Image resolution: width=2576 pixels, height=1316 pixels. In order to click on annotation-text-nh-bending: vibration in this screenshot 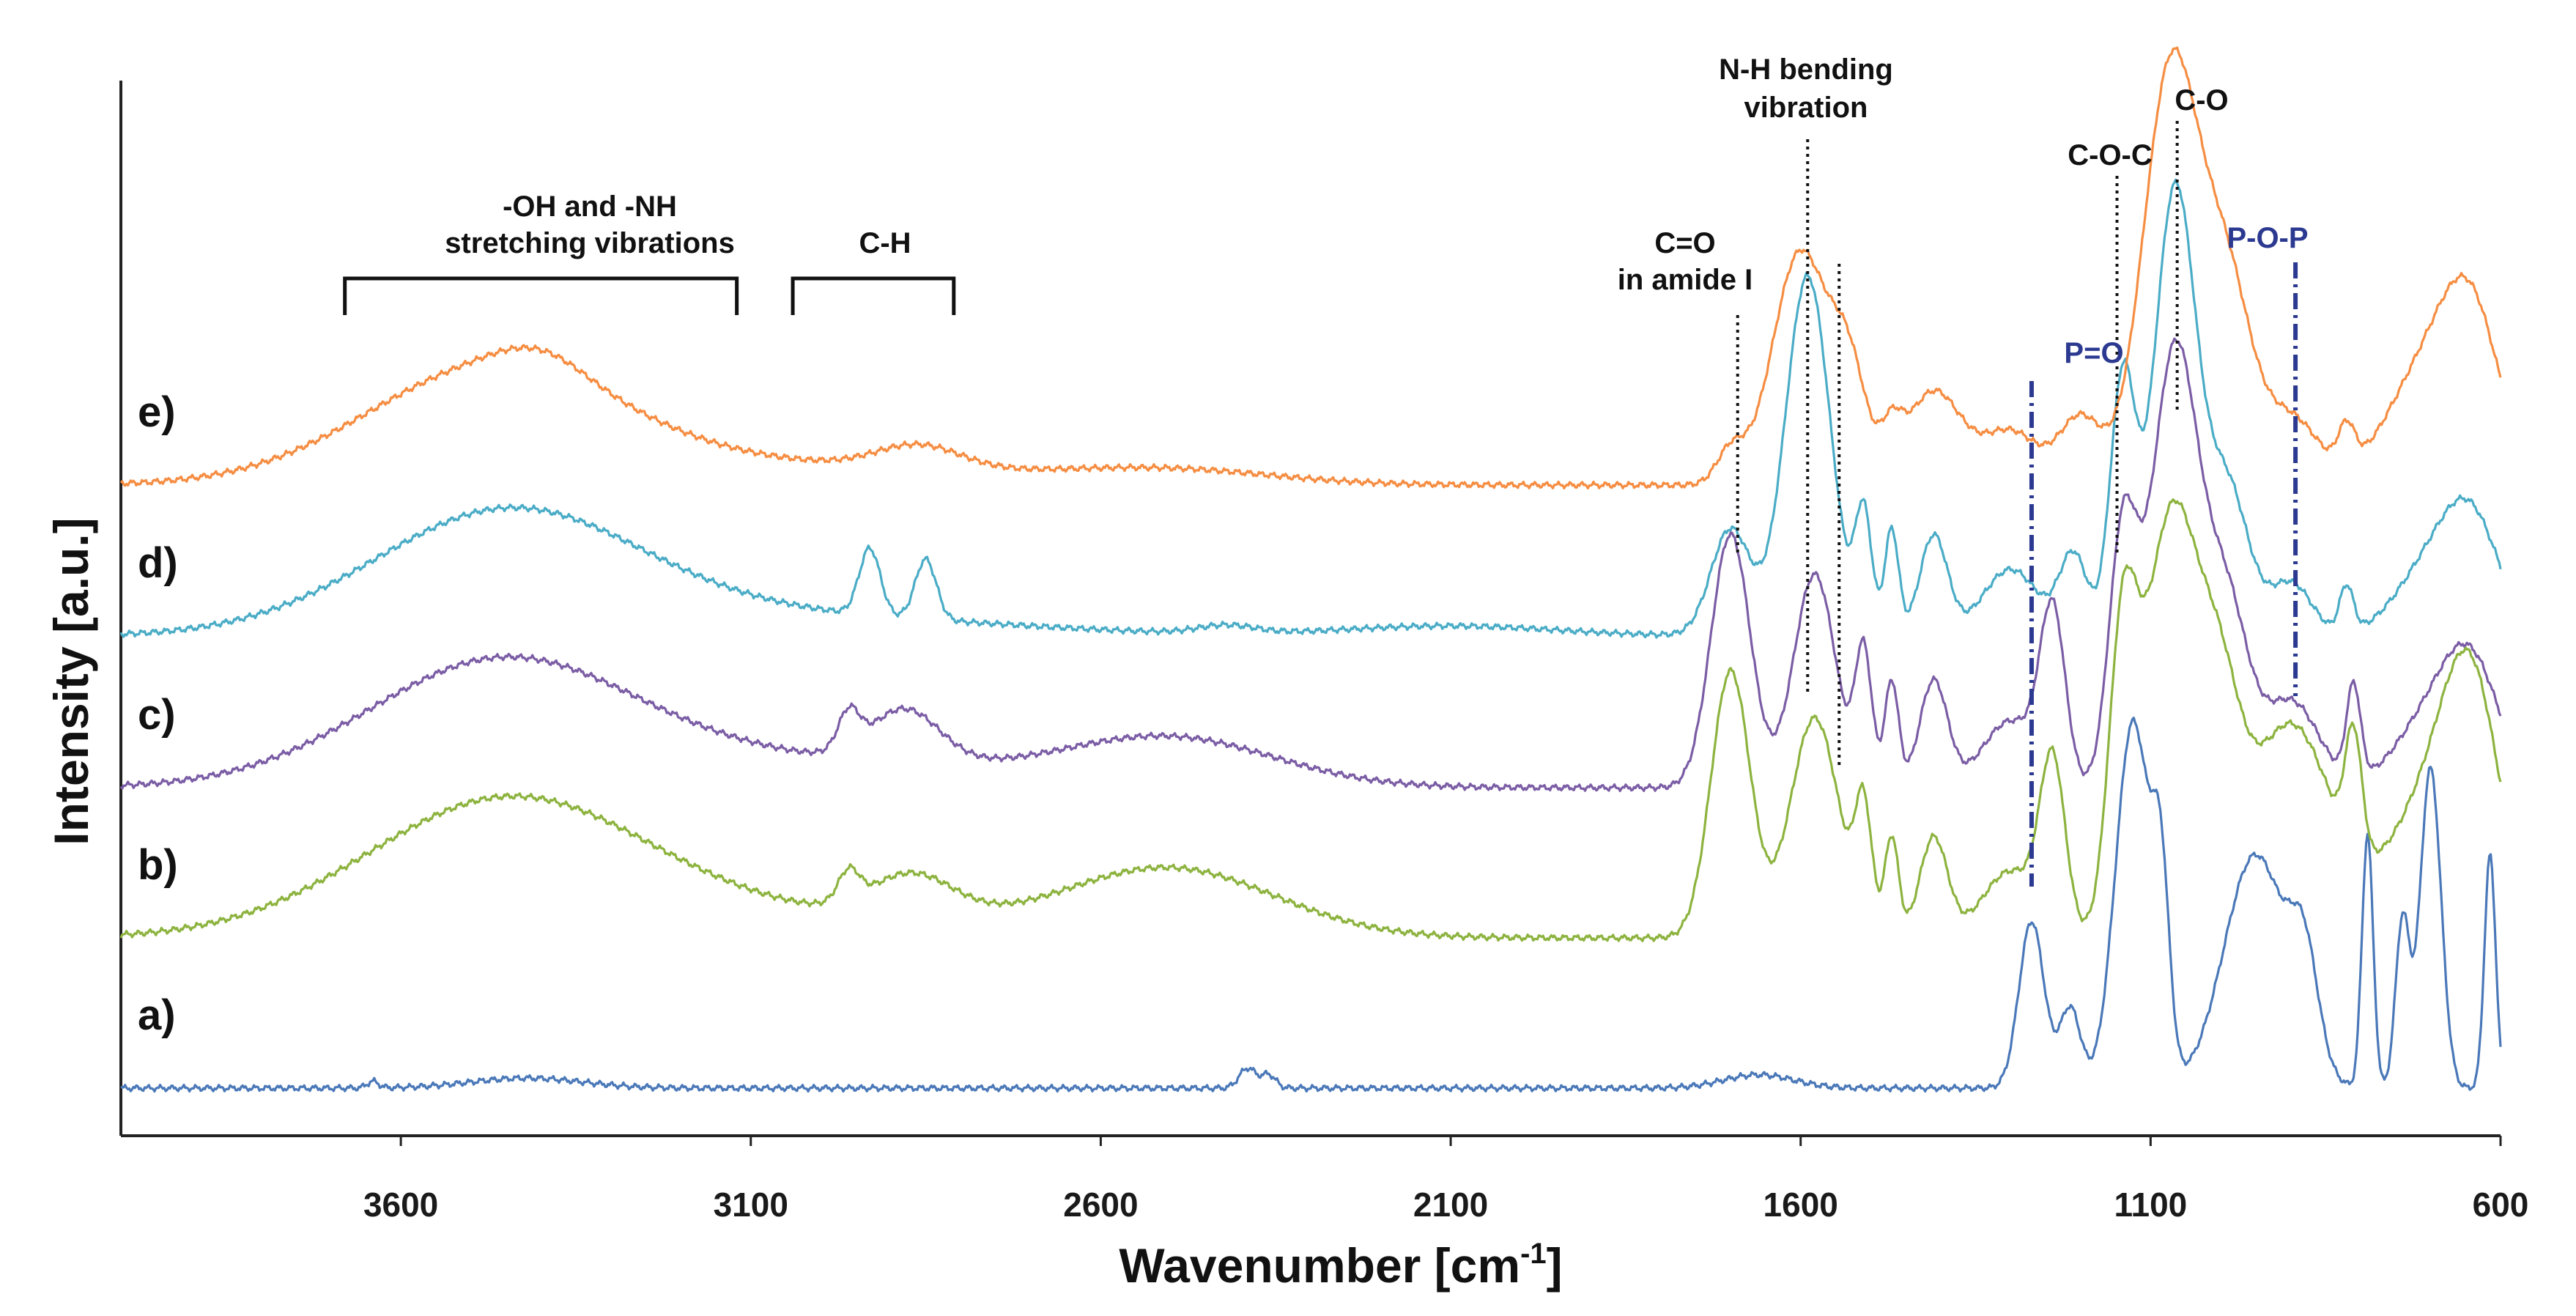, I will do `click(1806, 108)`.